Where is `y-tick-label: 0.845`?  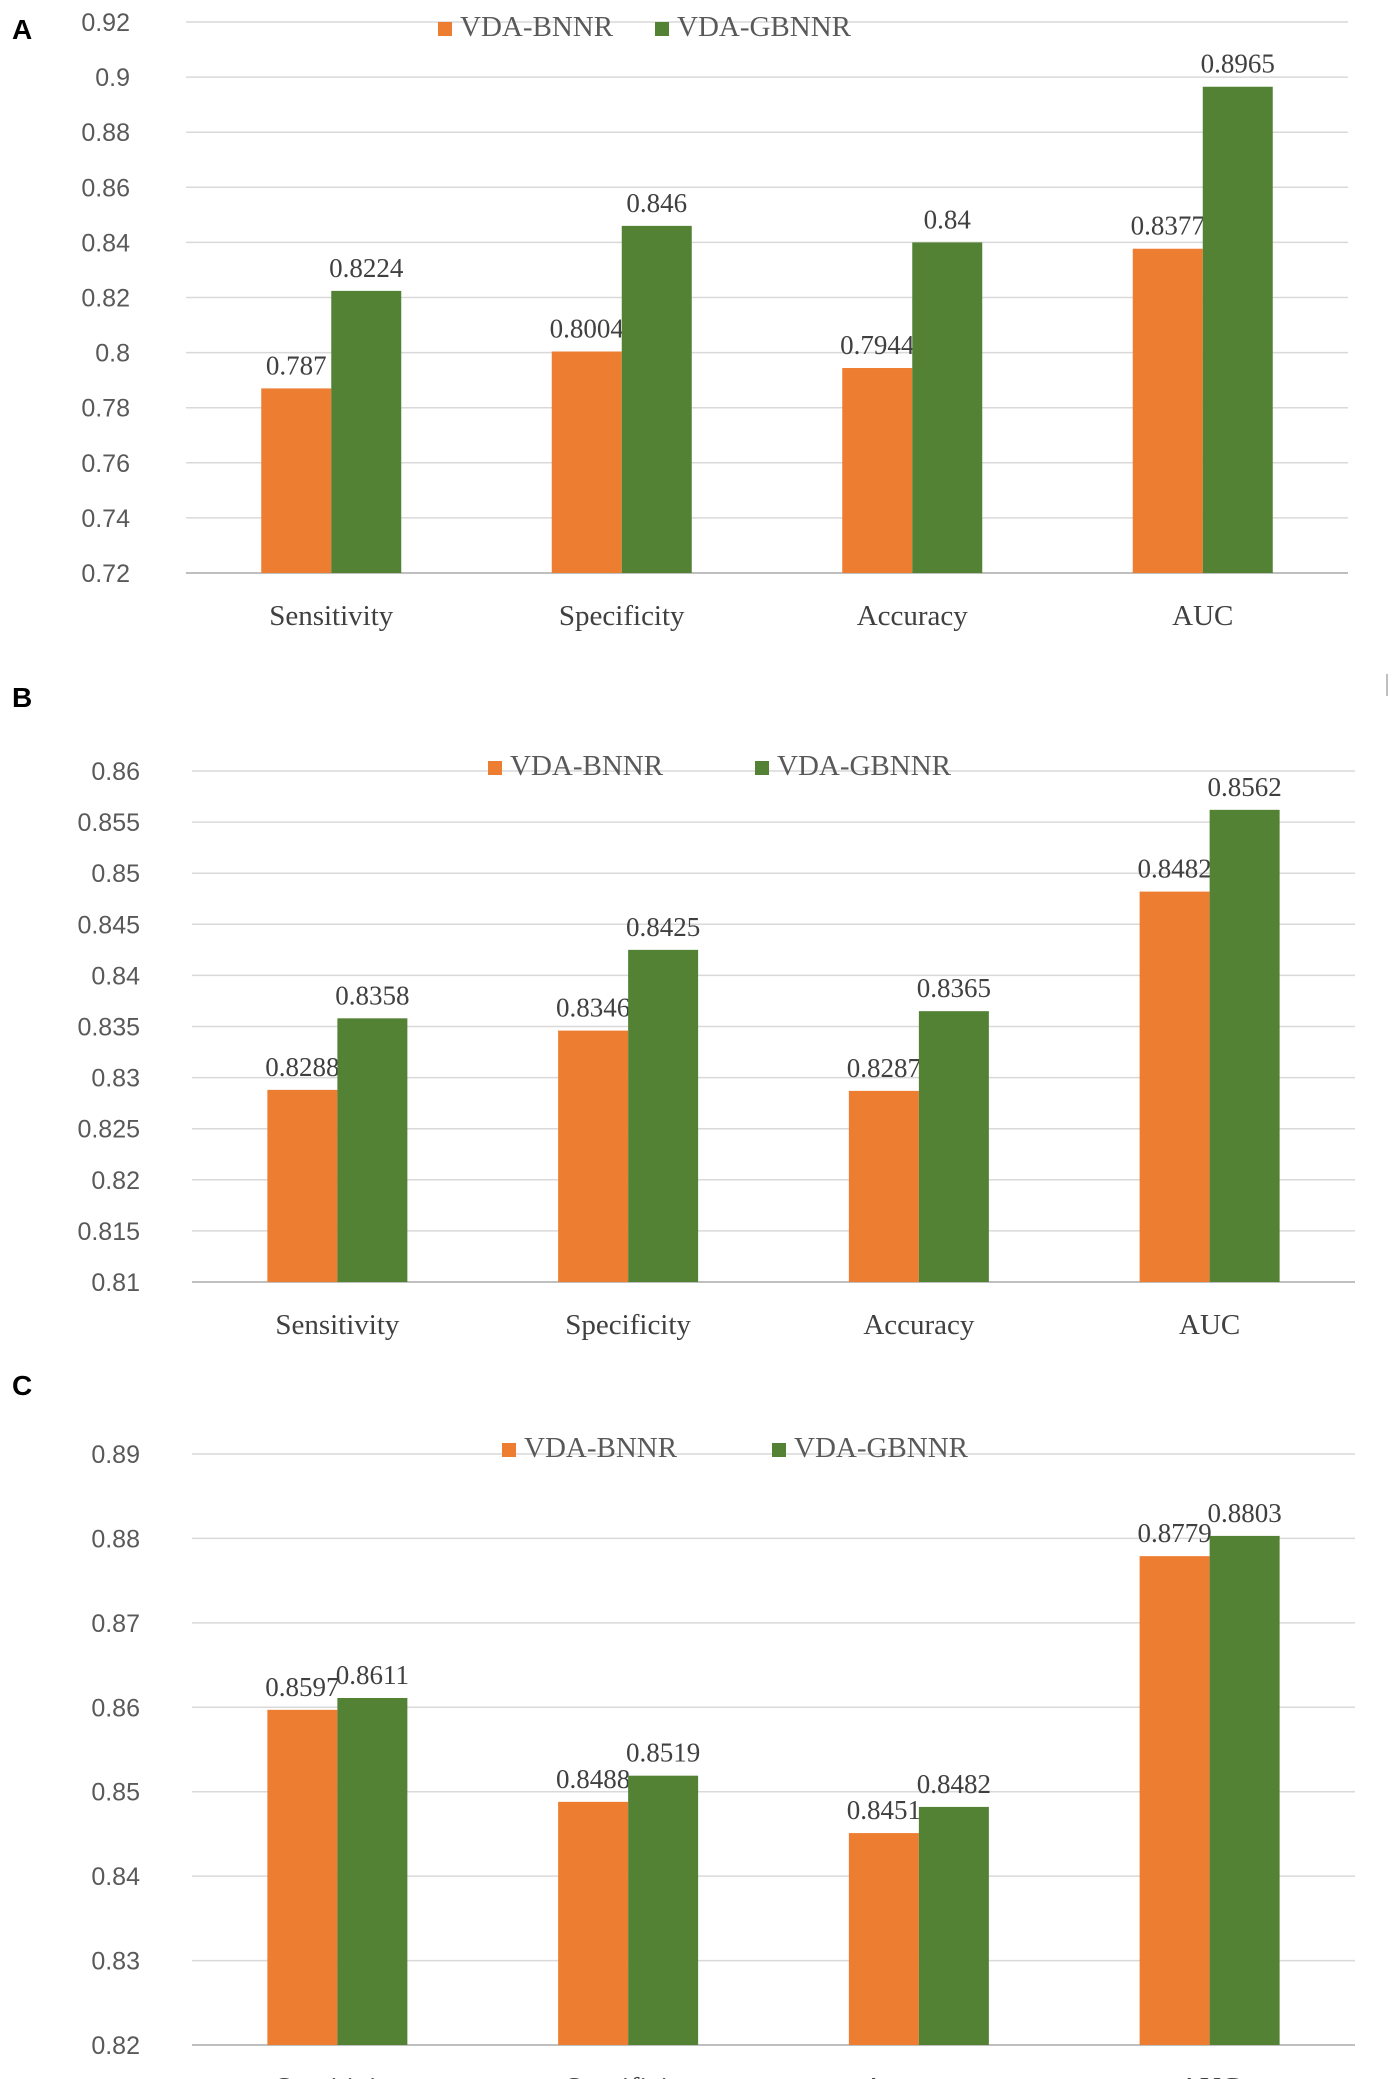
y-tick-label: 0.845 is located at coordinates (108, 925).